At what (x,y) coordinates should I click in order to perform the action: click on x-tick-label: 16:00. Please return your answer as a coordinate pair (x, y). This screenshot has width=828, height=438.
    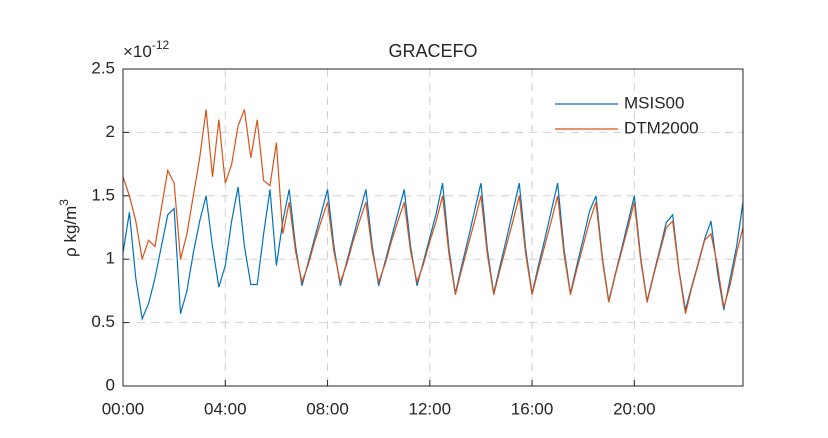
    Looking at the image, I should click on (532, 408).